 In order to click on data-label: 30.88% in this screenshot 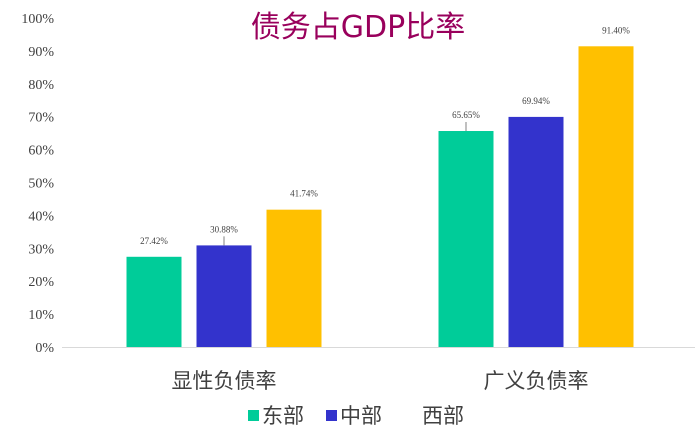, I will do `click(224, 229)`.